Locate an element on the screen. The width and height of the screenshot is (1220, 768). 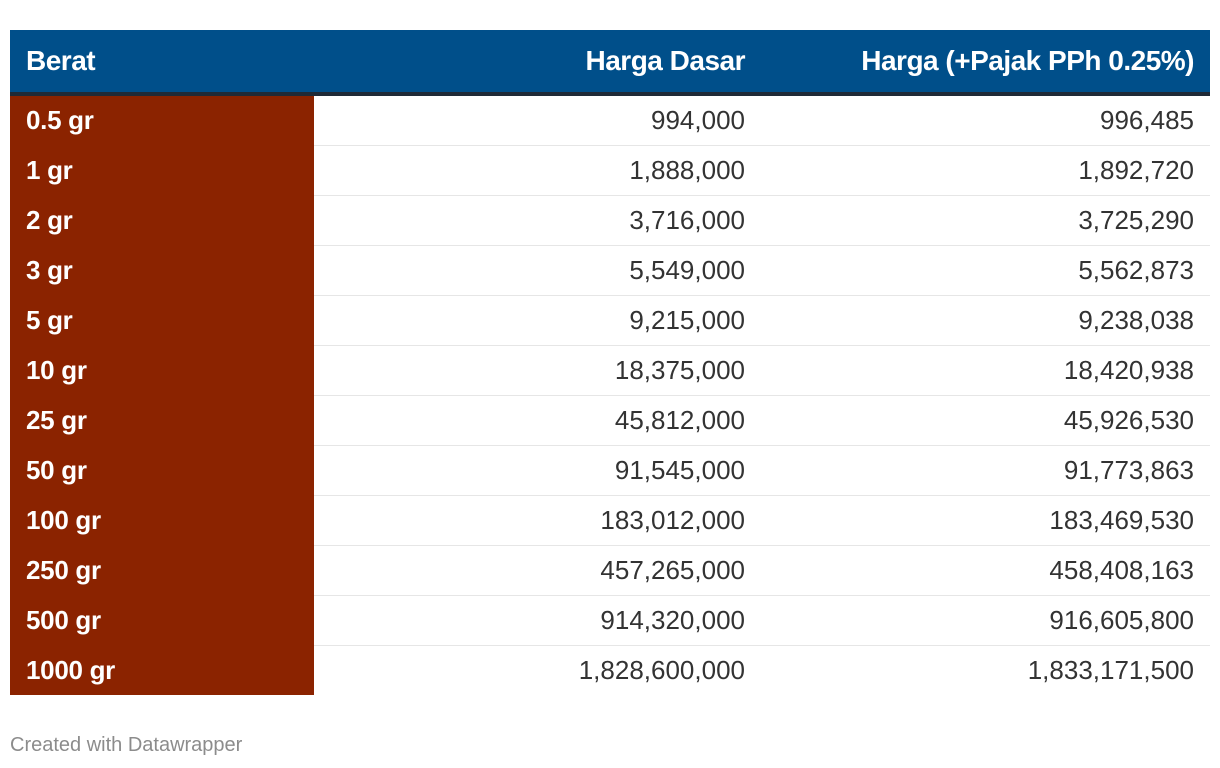
cell-harga-pajak: 1,892,720 is located at coordinates (985, 170).